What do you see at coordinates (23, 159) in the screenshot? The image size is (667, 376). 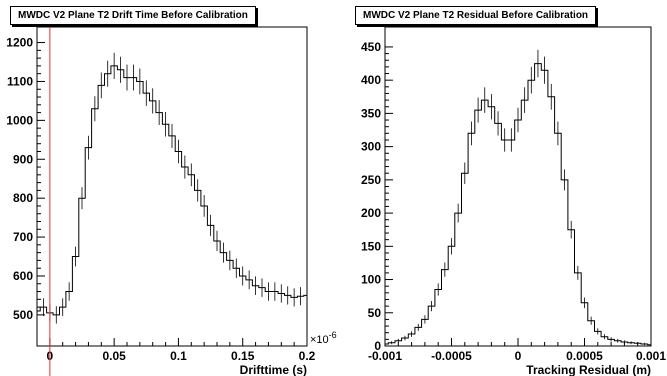 I see `y-tick-label: 900` at bounding box center [23, 159].